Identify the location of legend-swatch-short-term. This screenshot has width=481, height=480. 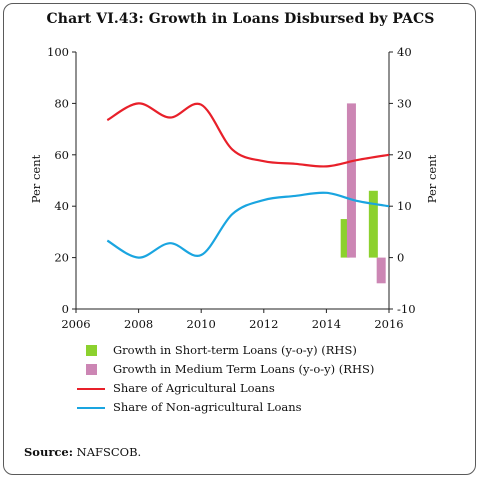
(91, 350).